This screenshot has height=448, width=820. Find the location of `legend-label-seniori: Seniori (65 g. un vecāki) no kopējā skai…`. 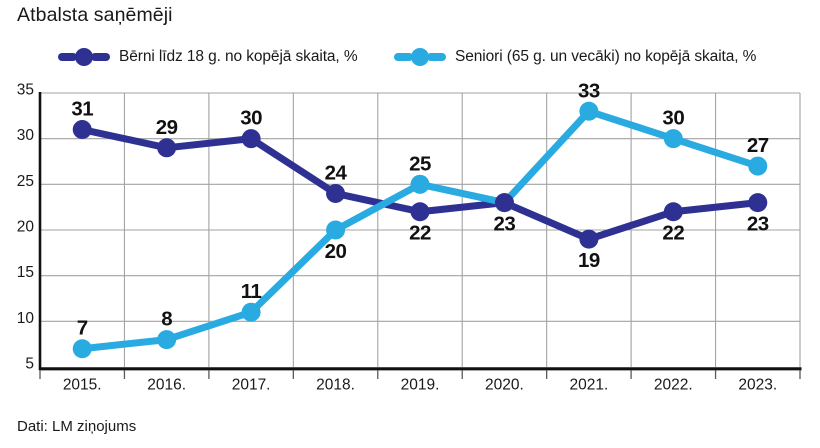

legend-label-seniori: Seniori (65 g. un vecāki) no kopējā skai… is located at coordinates (606, 56).